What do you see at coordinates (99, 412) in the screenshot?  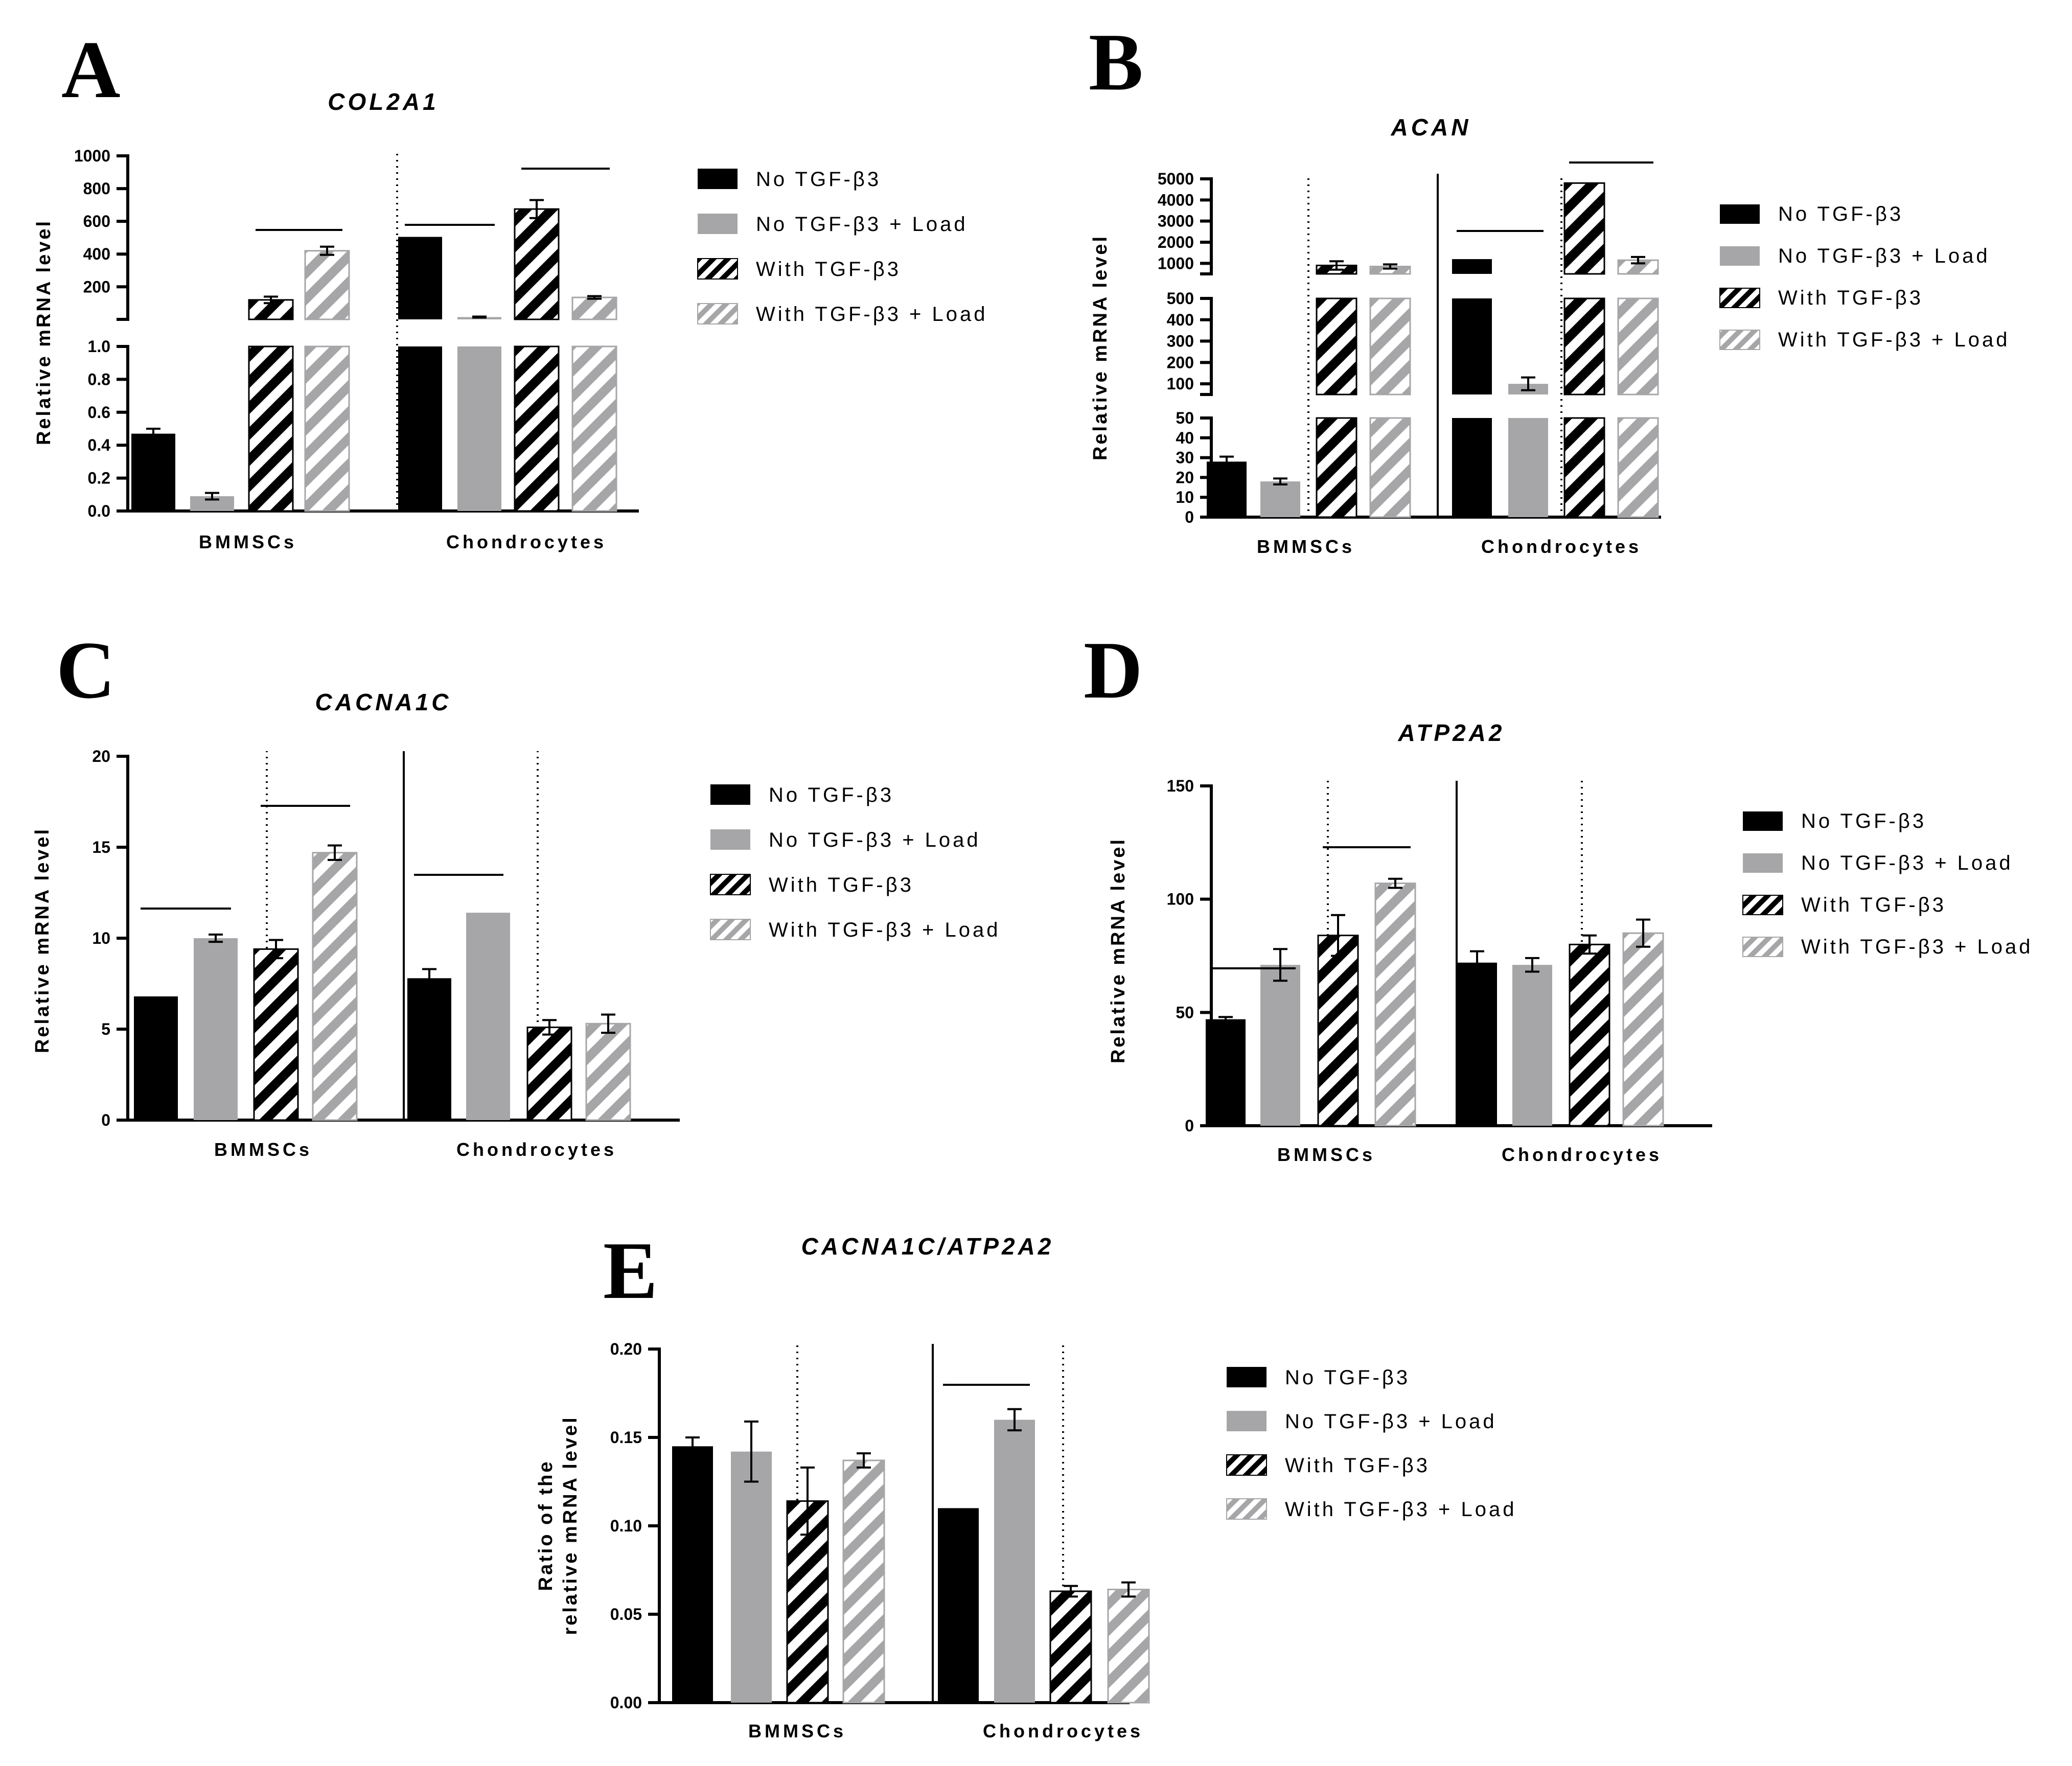 I see `y-tick-label: 0.6` at bounding box center [99, 412].